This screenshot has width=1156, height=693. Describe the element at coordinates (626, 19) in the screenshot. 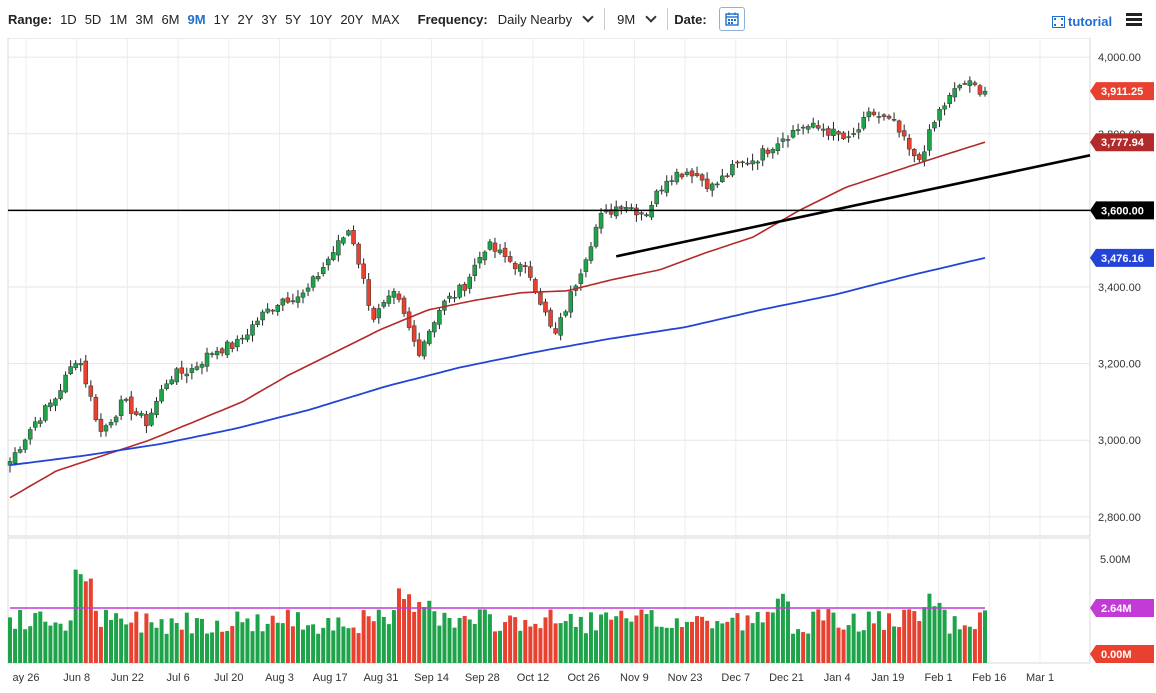

I see `period-value: 9M` at that location.